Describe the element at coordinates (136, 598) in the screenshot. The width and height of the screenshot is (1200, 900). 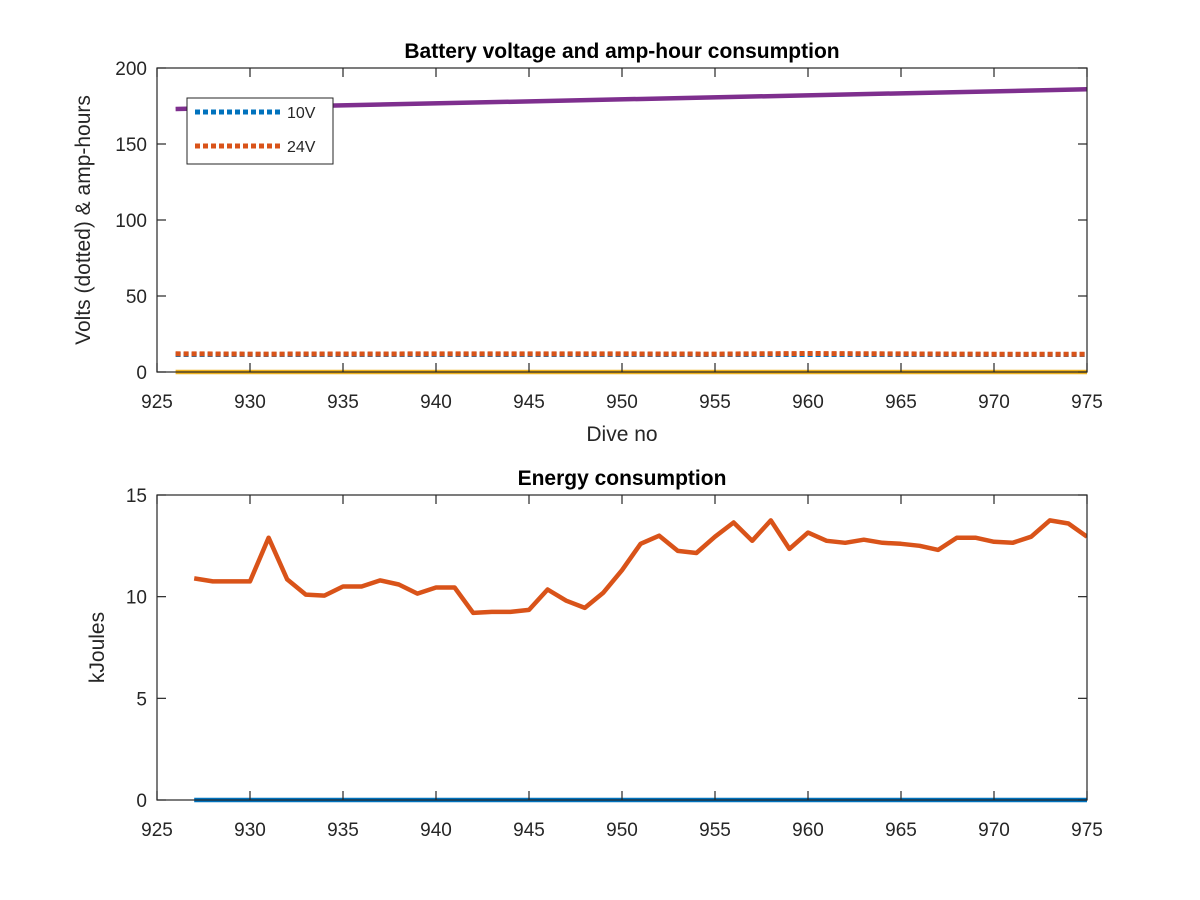
I see `y-tick-label: 10` at that location.